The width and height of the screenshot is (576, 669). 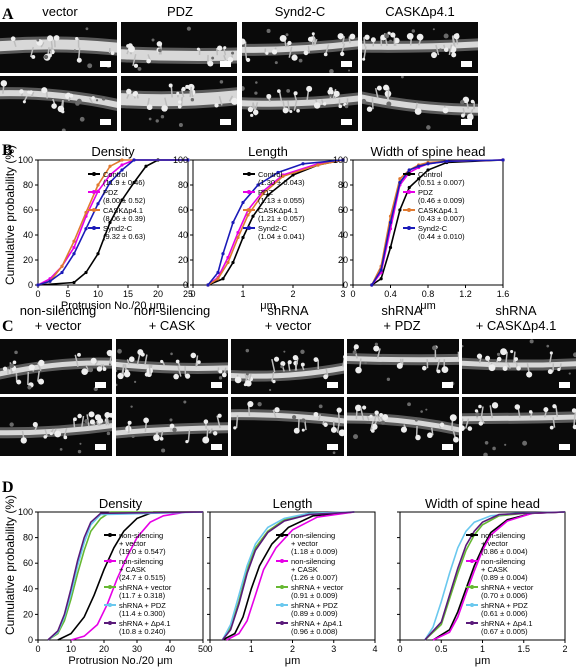 I want to click on plot-frame, so click(x=268, y=222).